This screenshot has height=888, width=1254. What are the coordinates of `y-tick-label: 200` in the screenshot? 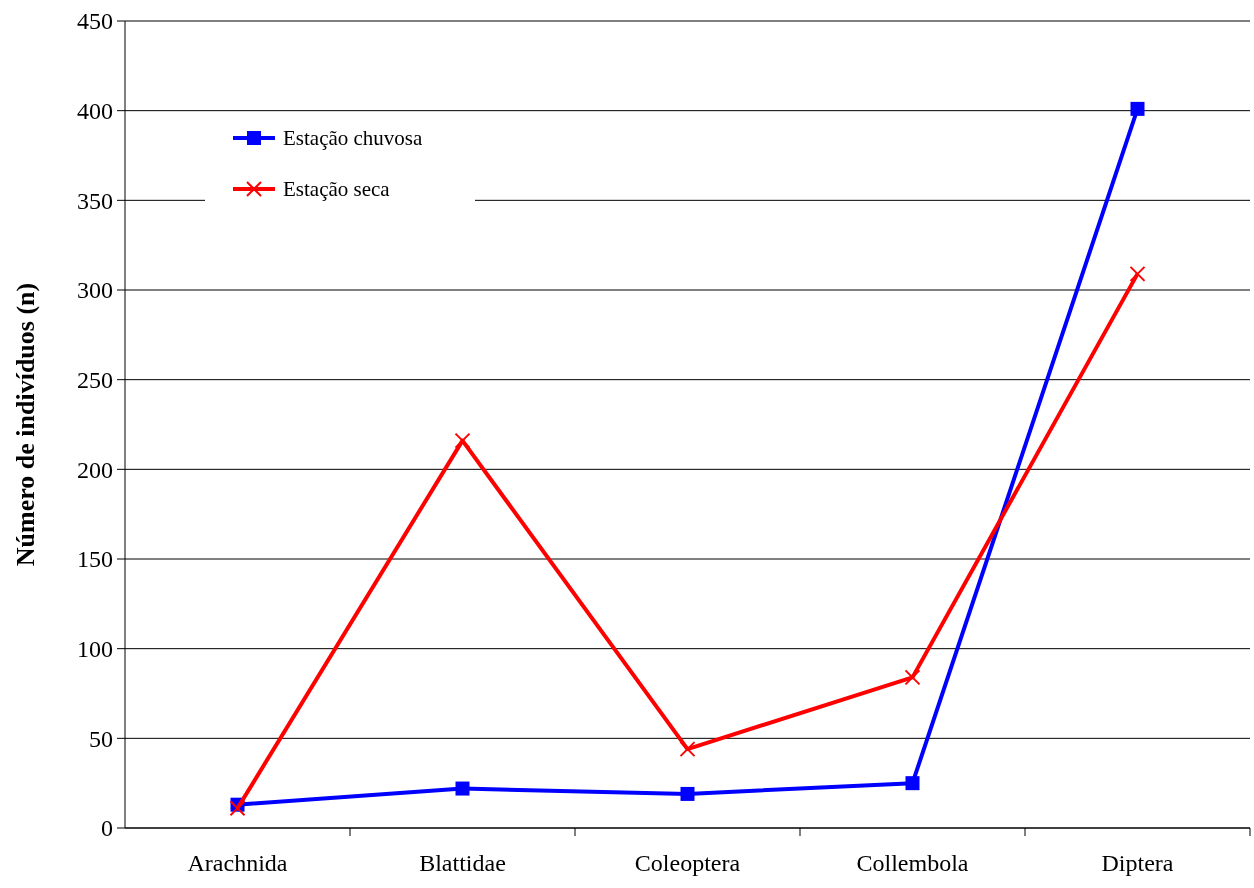 It's located at (95, 469).